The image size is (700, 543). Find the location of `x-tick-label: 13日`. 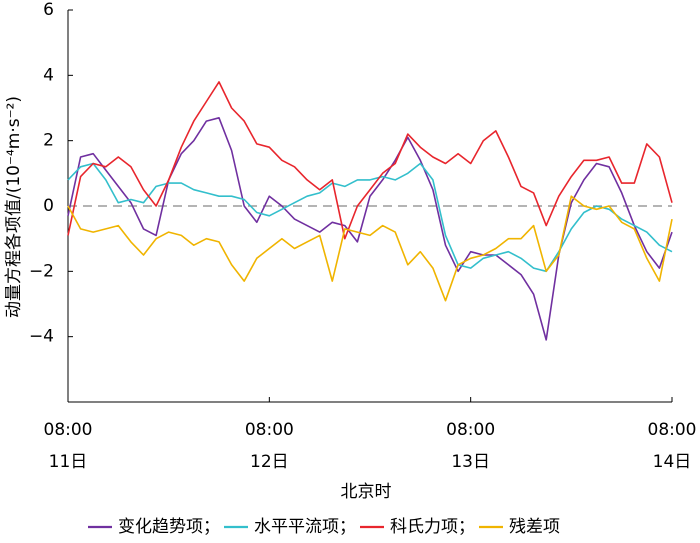

x-tick-label: 13日 is located at coordinates (470, 462).